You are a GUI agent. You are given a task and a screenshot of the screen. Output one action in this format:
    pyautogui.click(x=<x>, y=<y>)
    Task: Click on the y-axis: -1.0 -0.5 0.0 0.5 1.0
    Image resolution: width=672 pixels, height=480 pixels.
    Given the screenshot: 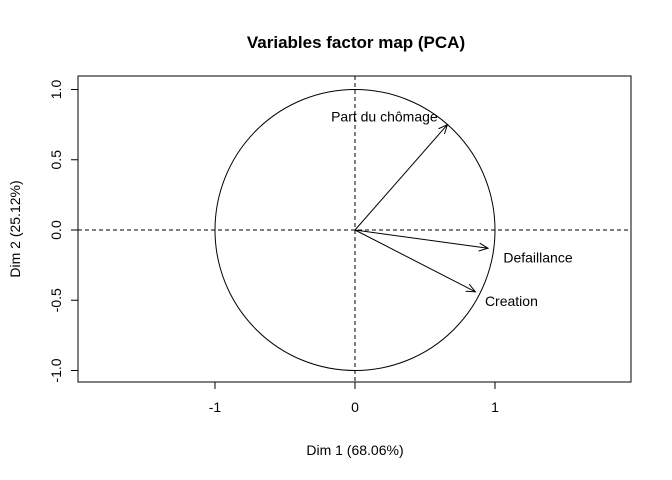 What is the action you would take?
    pyautogui.click(x=63, y=231)
    